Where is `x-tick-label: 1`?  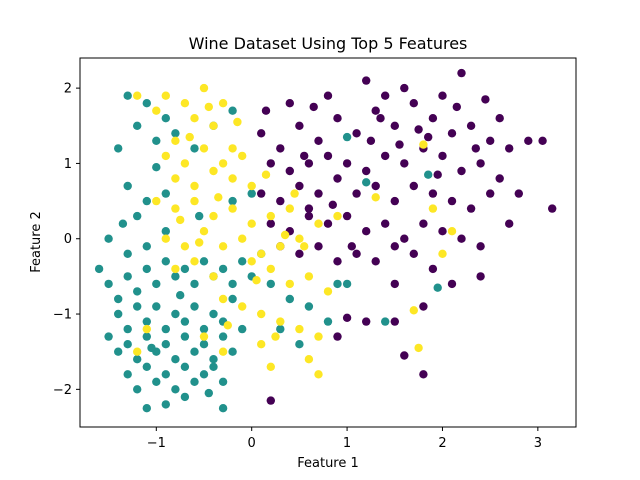 x-tick-label: 1 is located at coordinates (347, 443).